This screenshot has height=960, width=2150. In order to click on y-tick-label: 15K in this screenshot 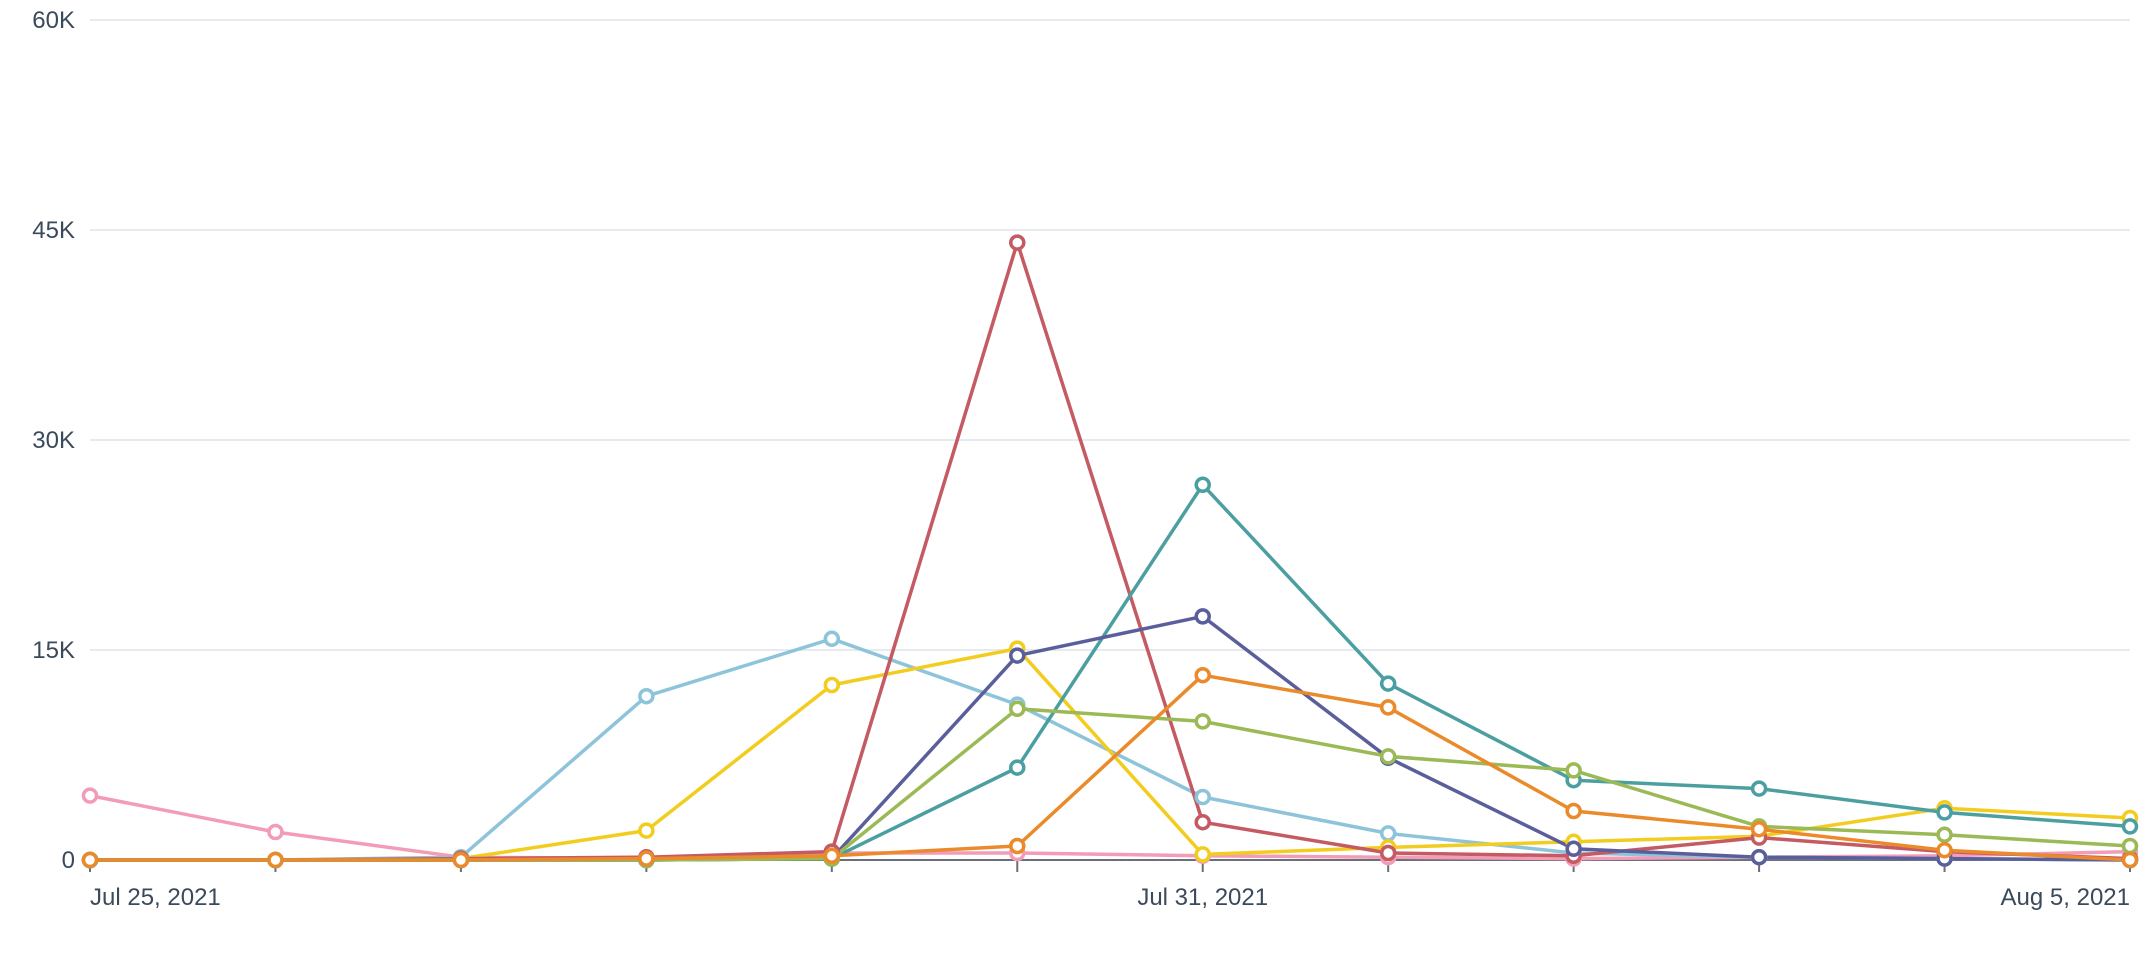, I will do `click(53, 650)`.